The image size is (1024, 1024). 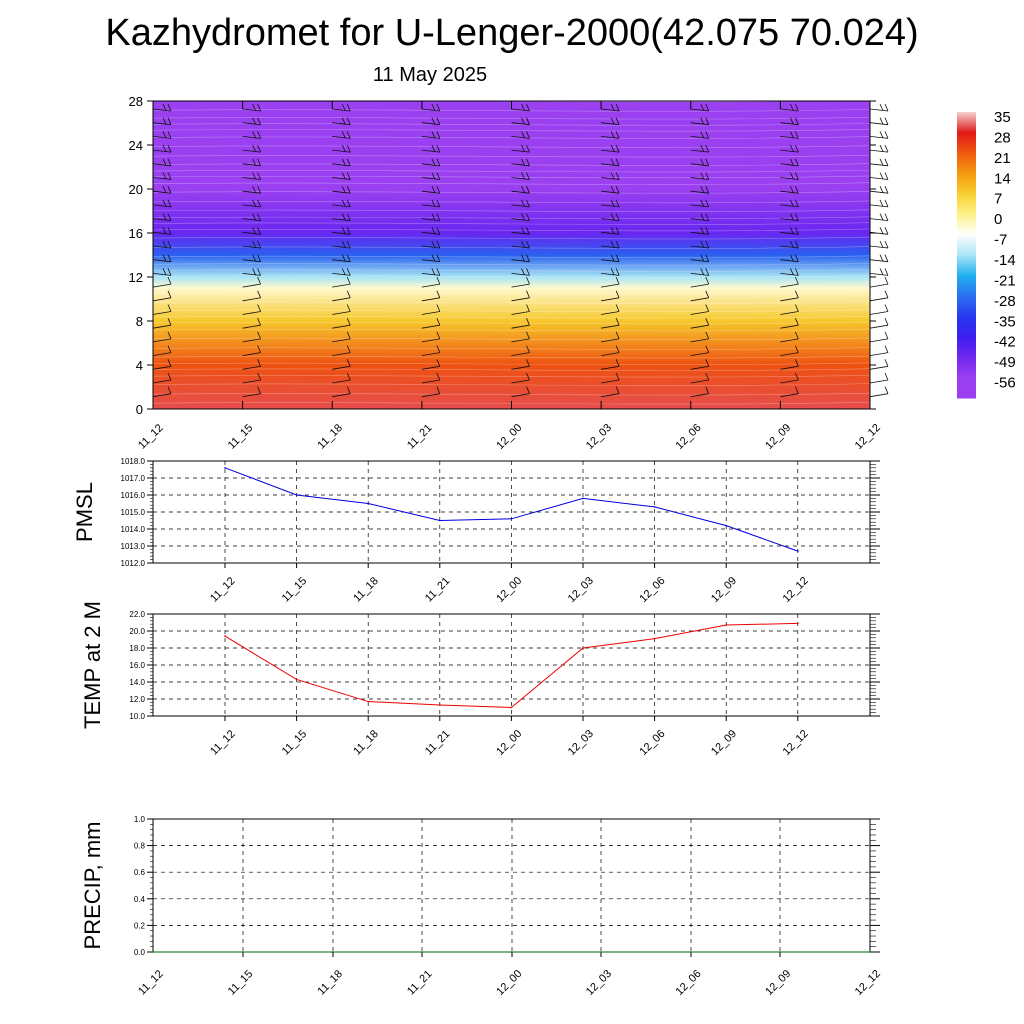 What do you see at coordinates (430, 75) in the screenshot?
I see `chart-subtitle: 11 May 2025` at bounding box center [430, 75].